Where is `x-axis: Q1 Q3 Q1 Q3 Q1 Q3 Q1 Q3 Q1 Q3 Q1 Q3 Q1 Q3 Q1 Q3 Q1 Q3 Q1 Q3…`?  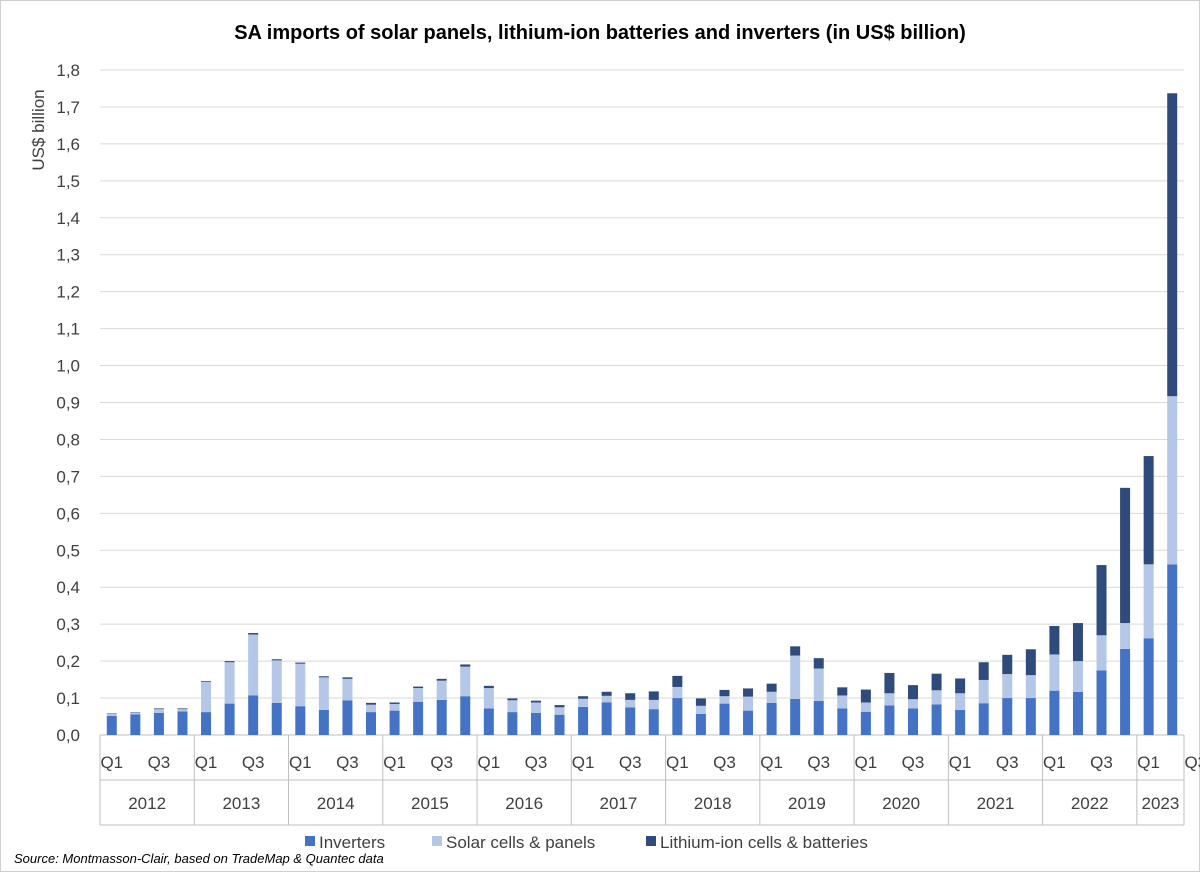
x-axis: Q1 Q3 Q1 Q3 Q1 Q3 Q1 Q3 Q1 Q3 Q1 Q3 Q1 Q3 Q1 Q3 Q1 Q3 Q1 Q3… is located at coordinates (649, 780).